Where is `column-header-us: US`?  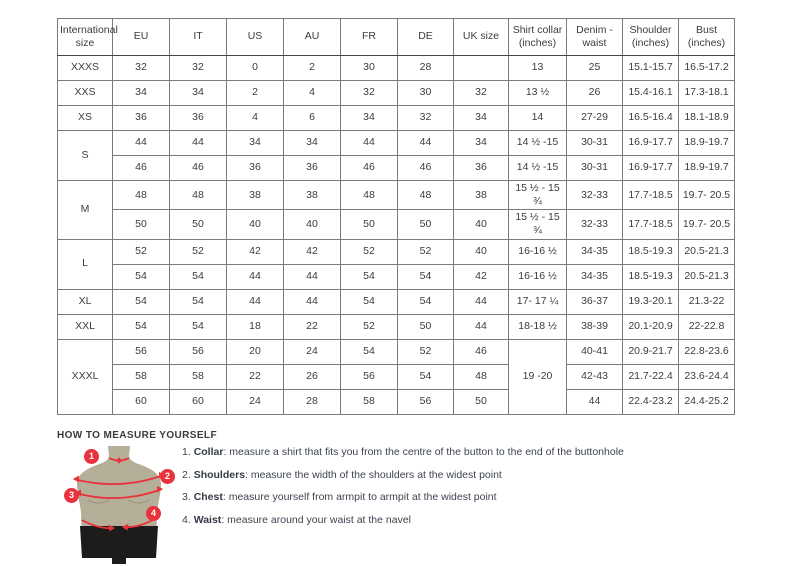 column-header-us: US is located at coordinates (255, 37).